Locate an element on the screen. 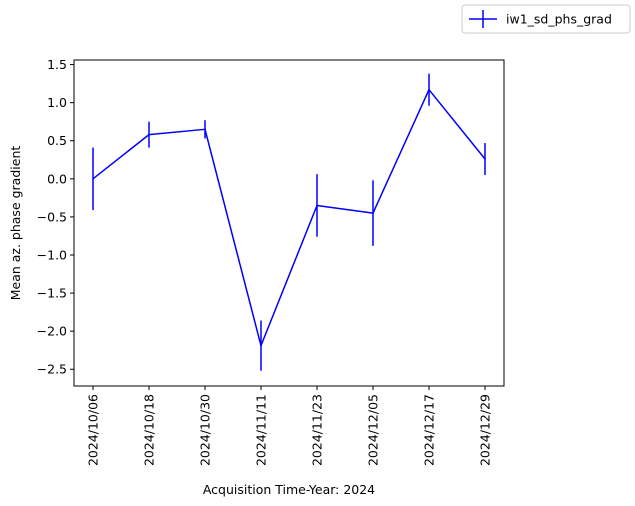  x-tick-label: 2024/10/06 is located at coordinates (93, 430).